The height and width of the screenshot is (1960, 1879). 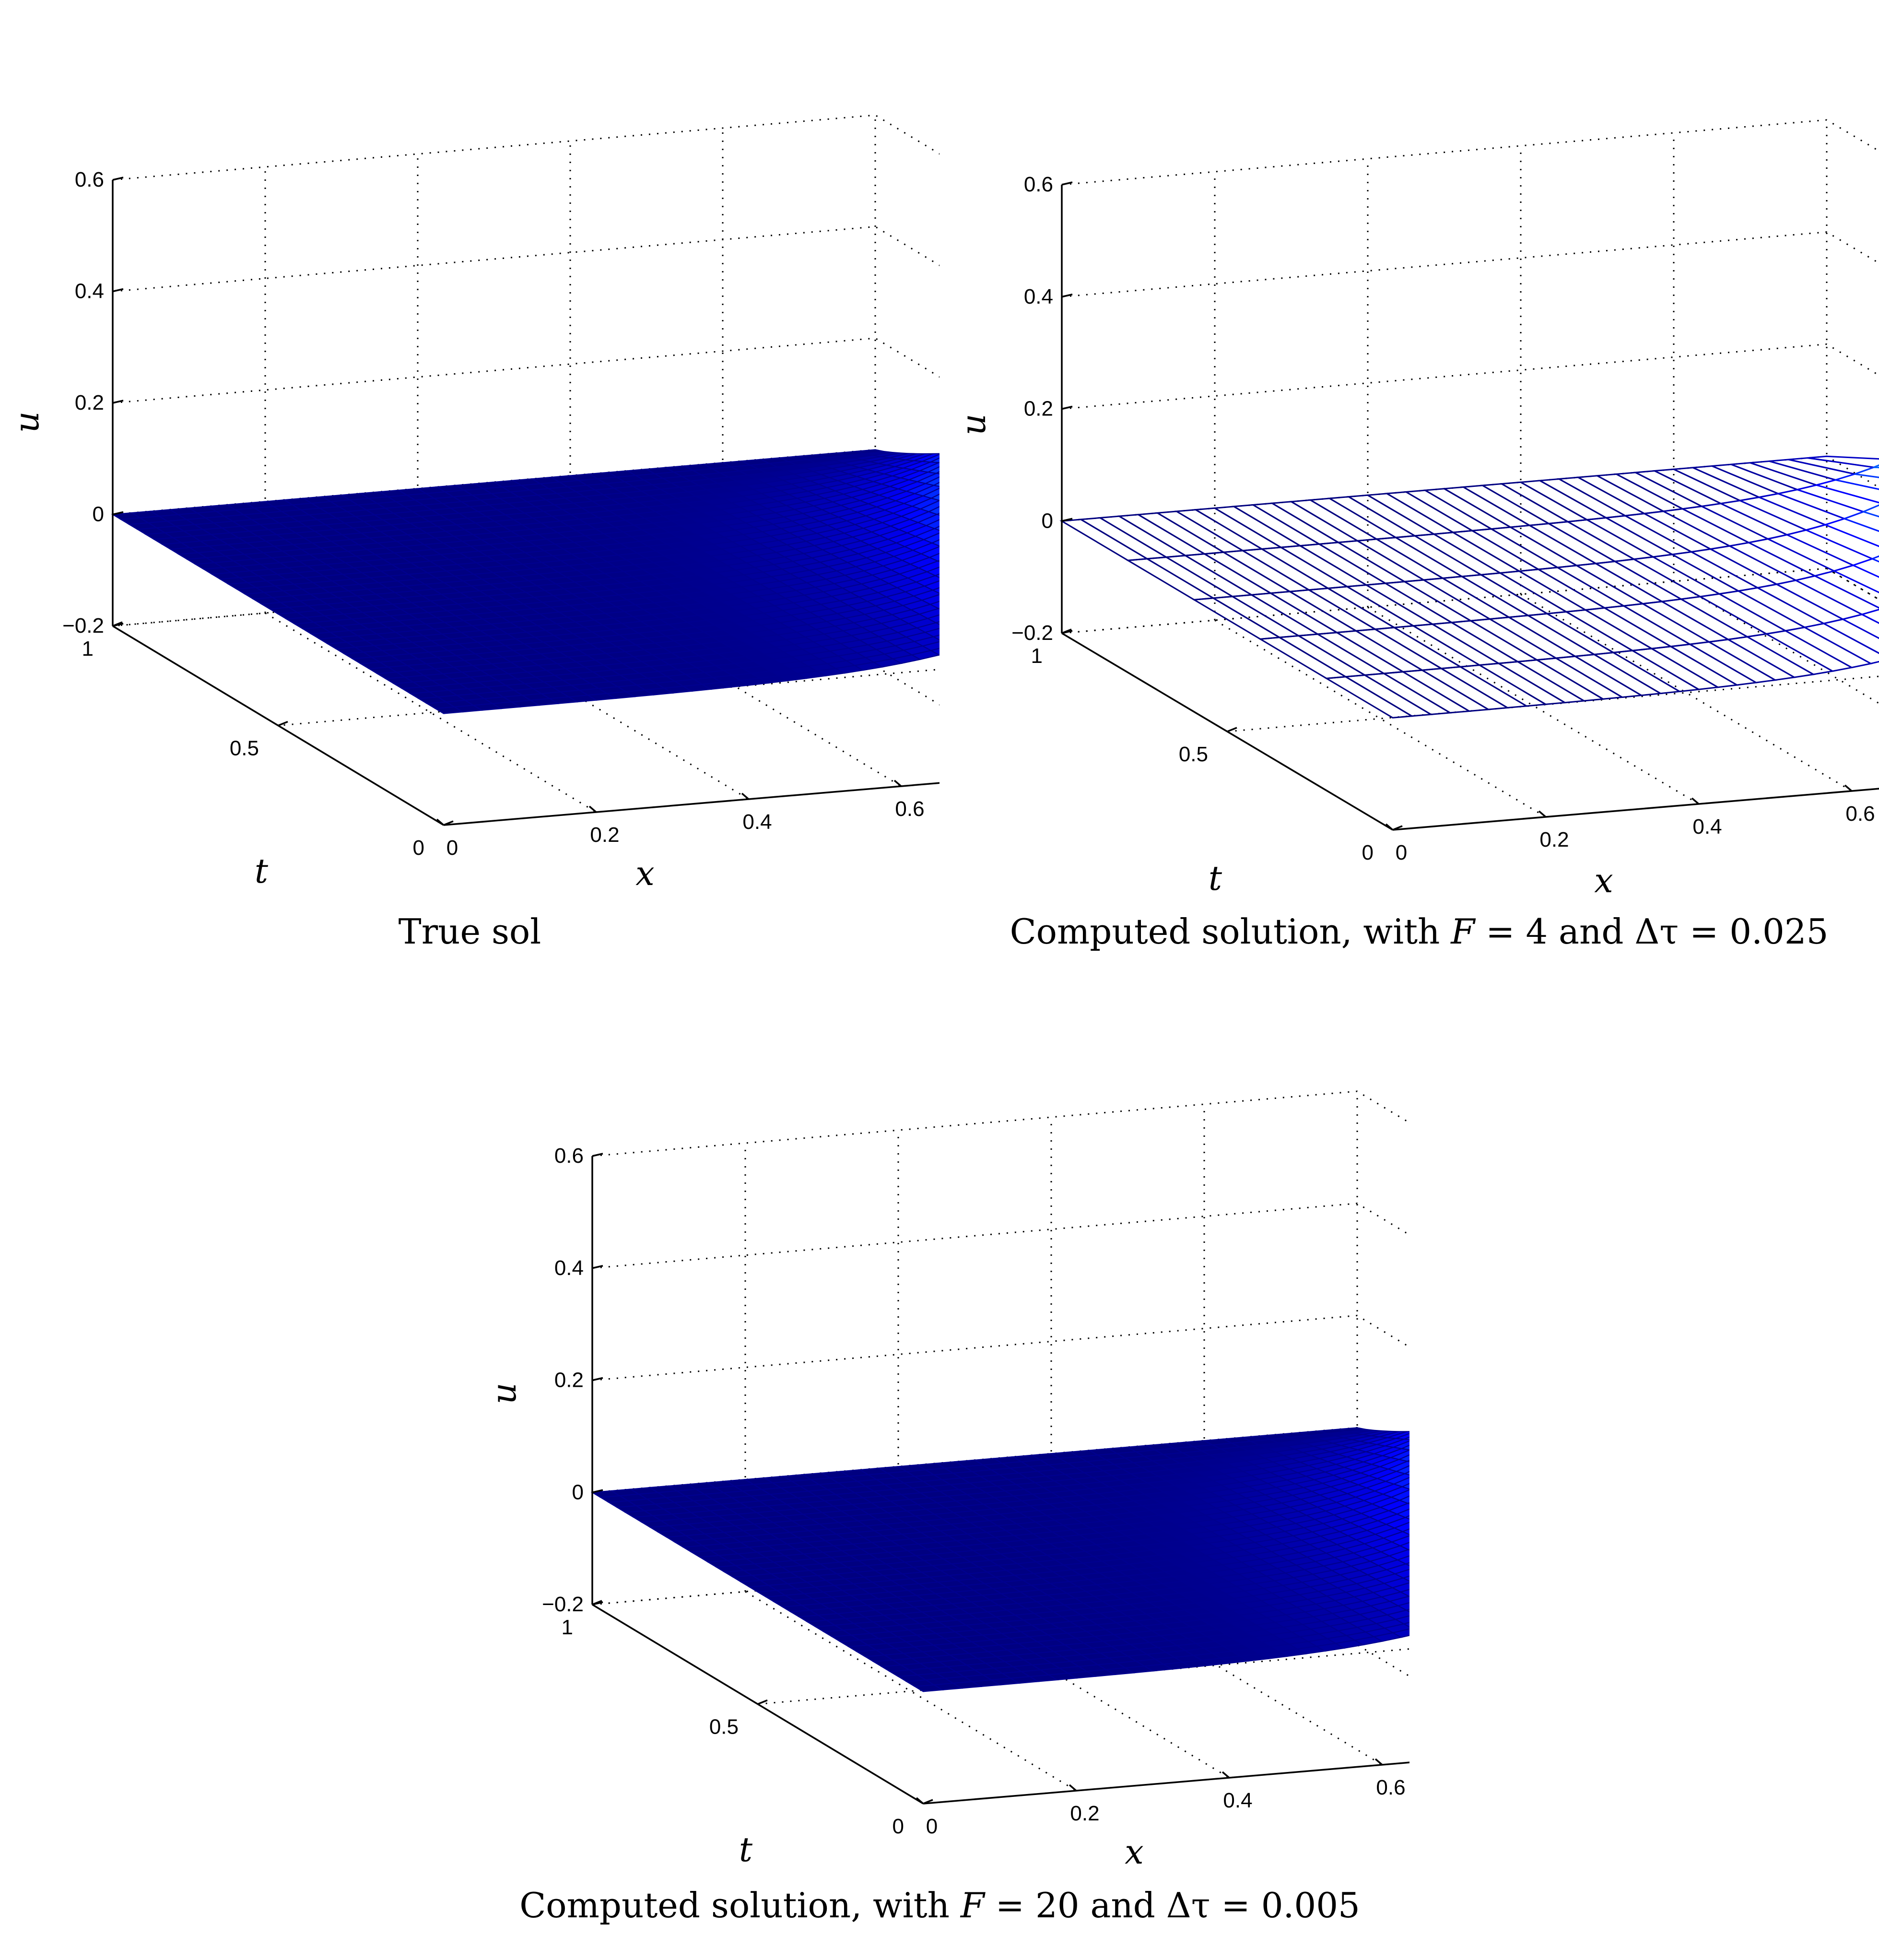 I want to click on t-tick-label: 0, so click(x=898, y=1827).